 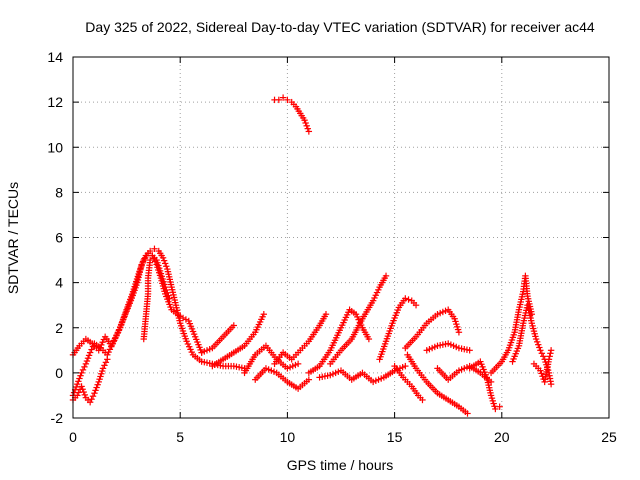 I want to click on x-tick-label: 25, so click(x=609, y=437).